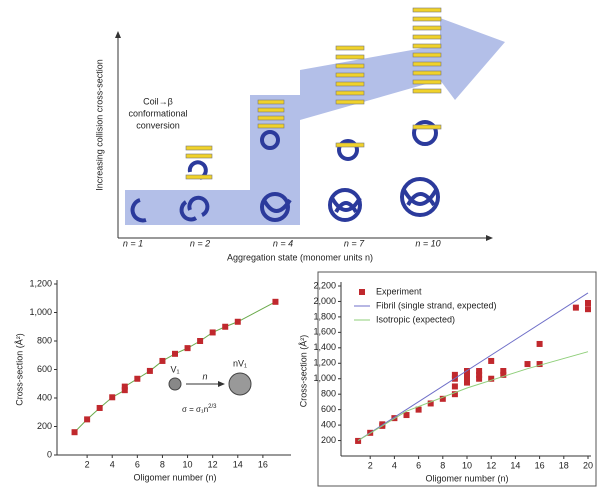  I want to click on state-label: n = 10, so click(427, 243).